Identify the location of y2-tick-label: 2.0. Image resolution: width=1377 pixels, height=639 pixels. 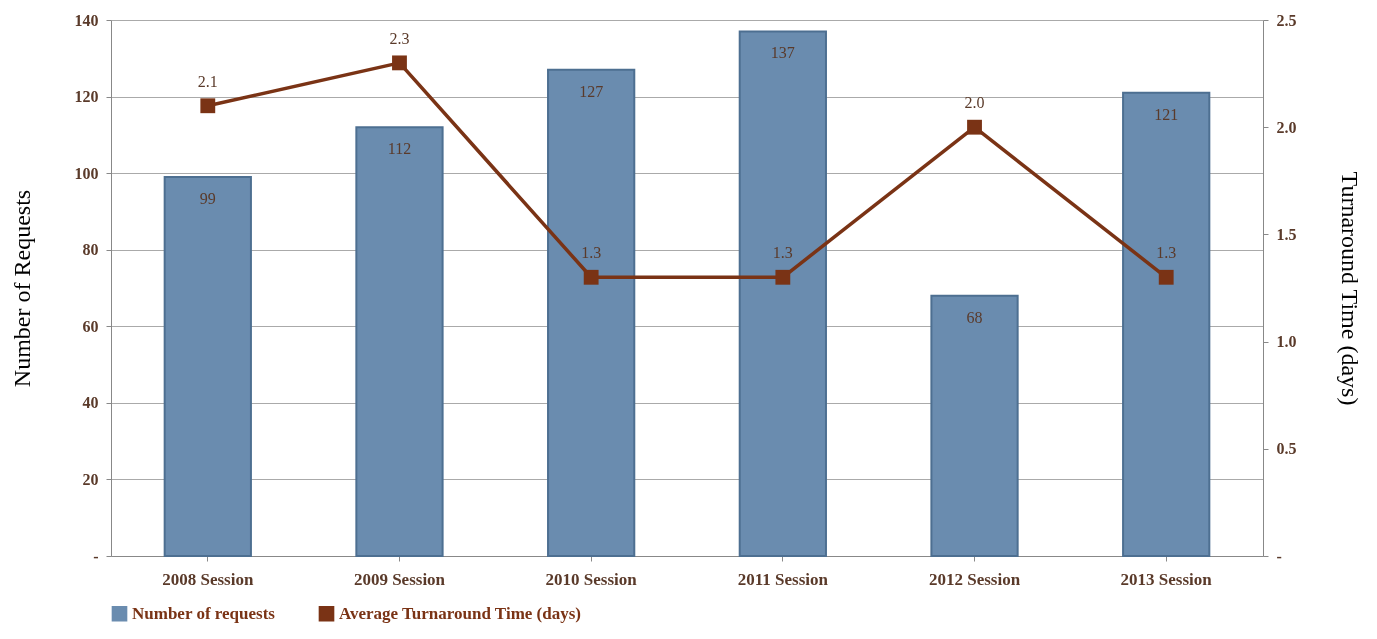
(1286, 127).